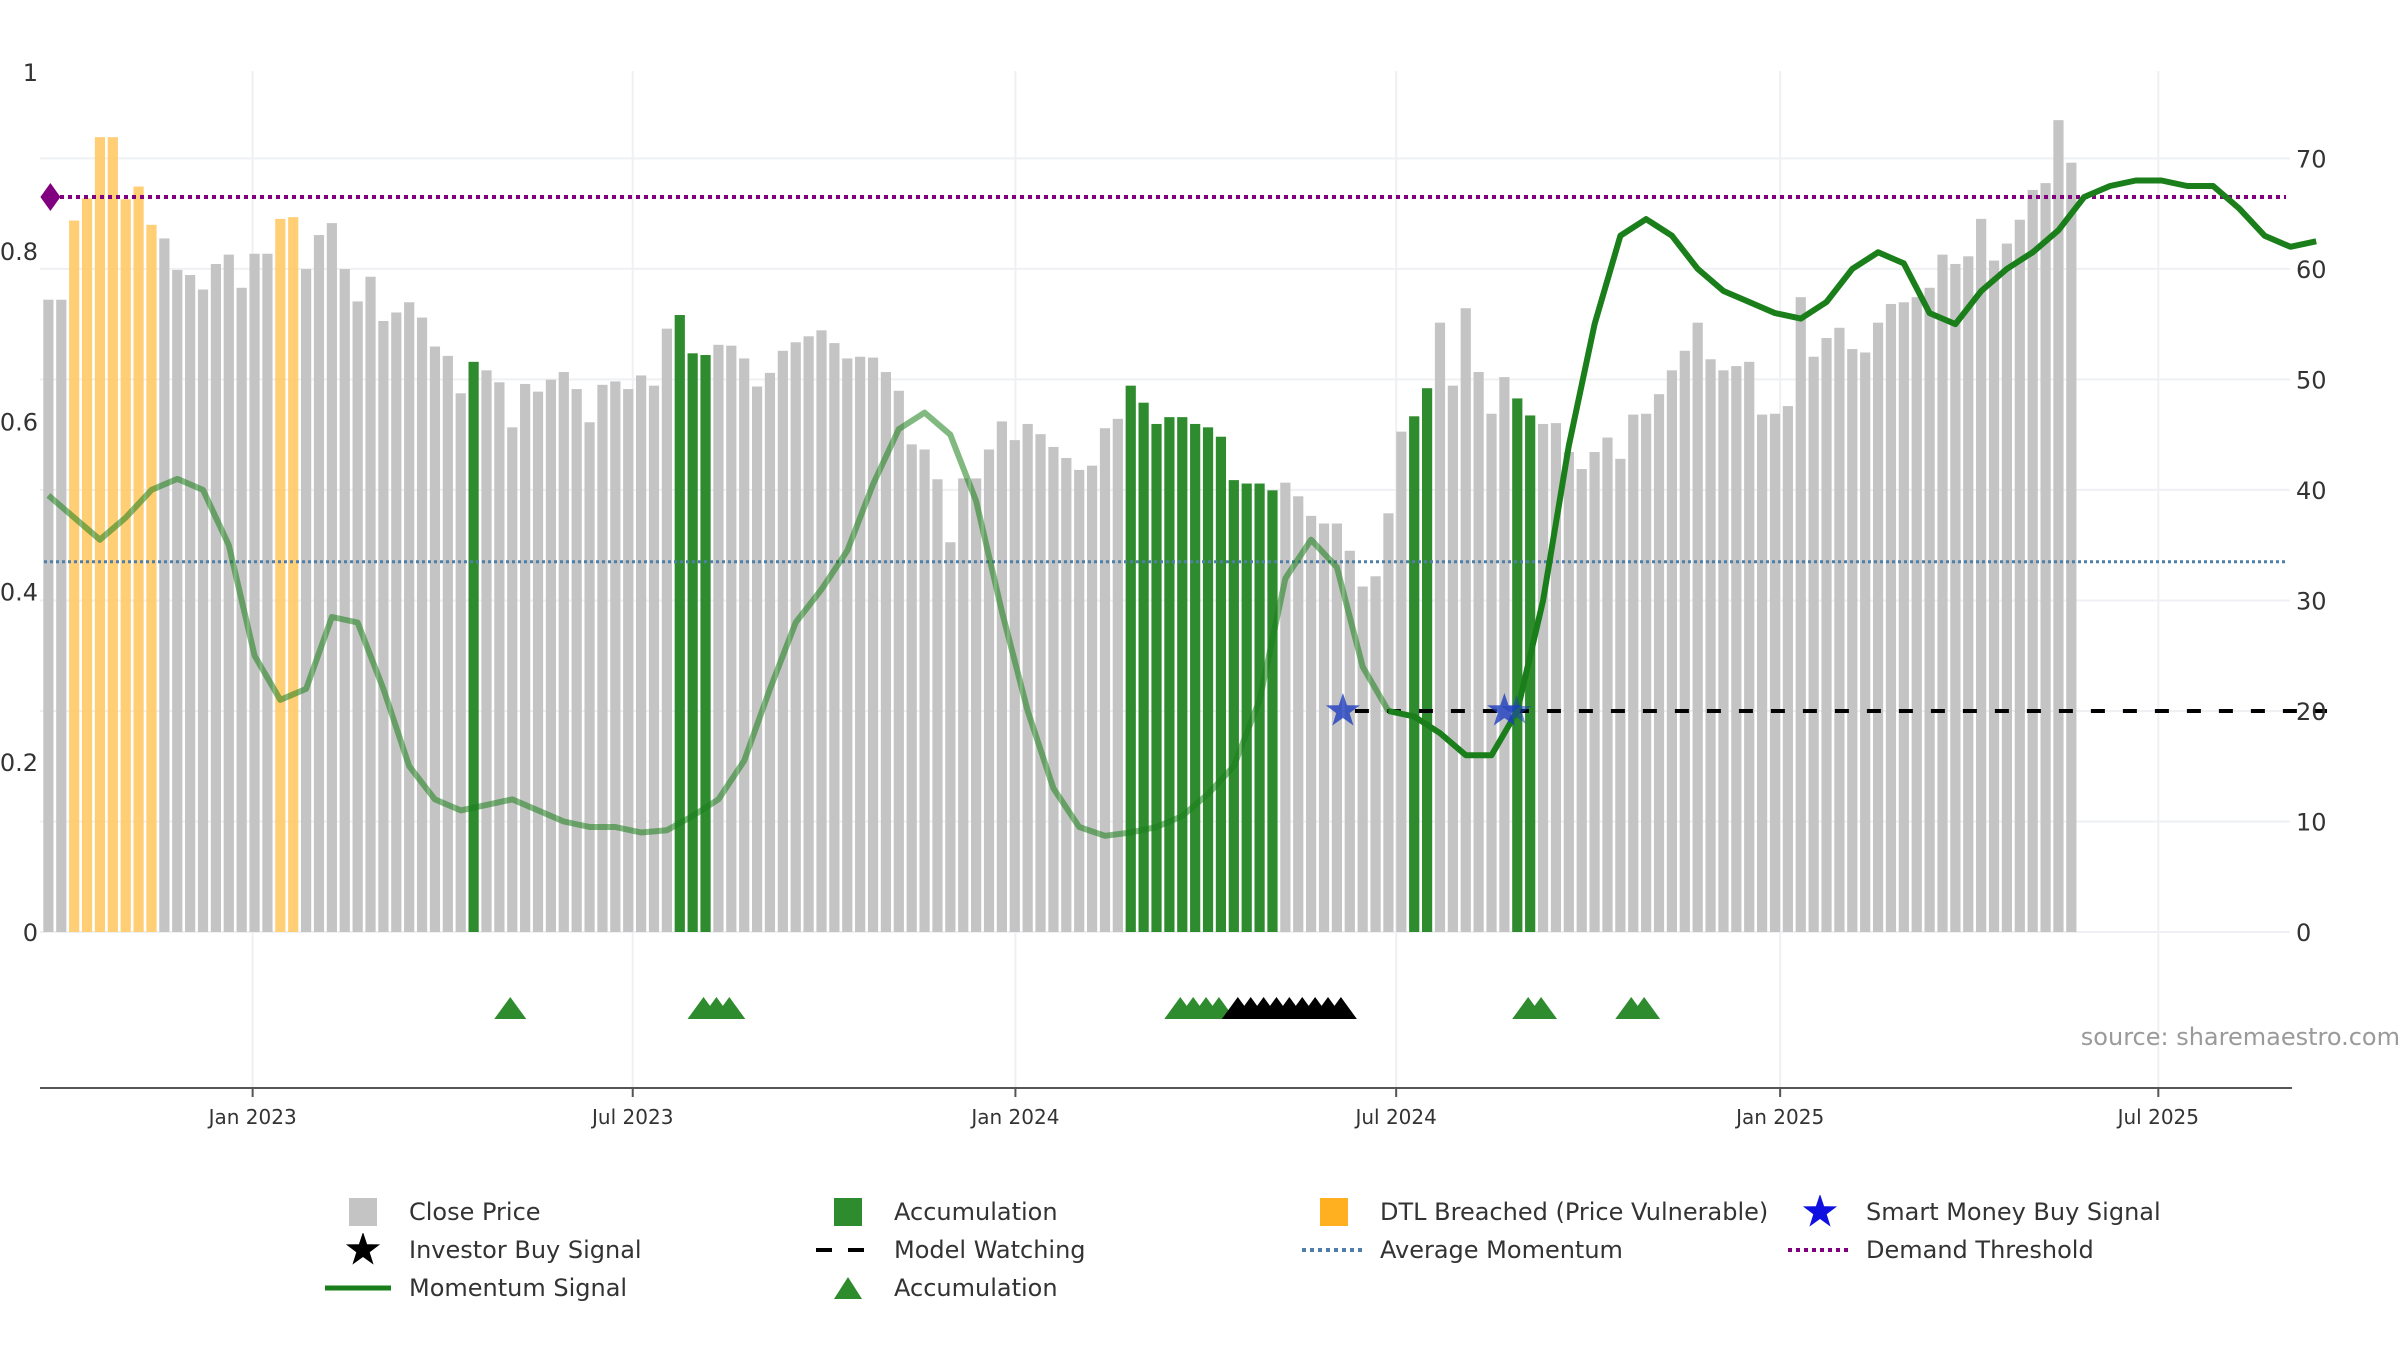 The image size is (2400, 1350). Describe the element at coordinates (2311, 712) in the screenshot. I see `right-tick-label: 20` at that location.